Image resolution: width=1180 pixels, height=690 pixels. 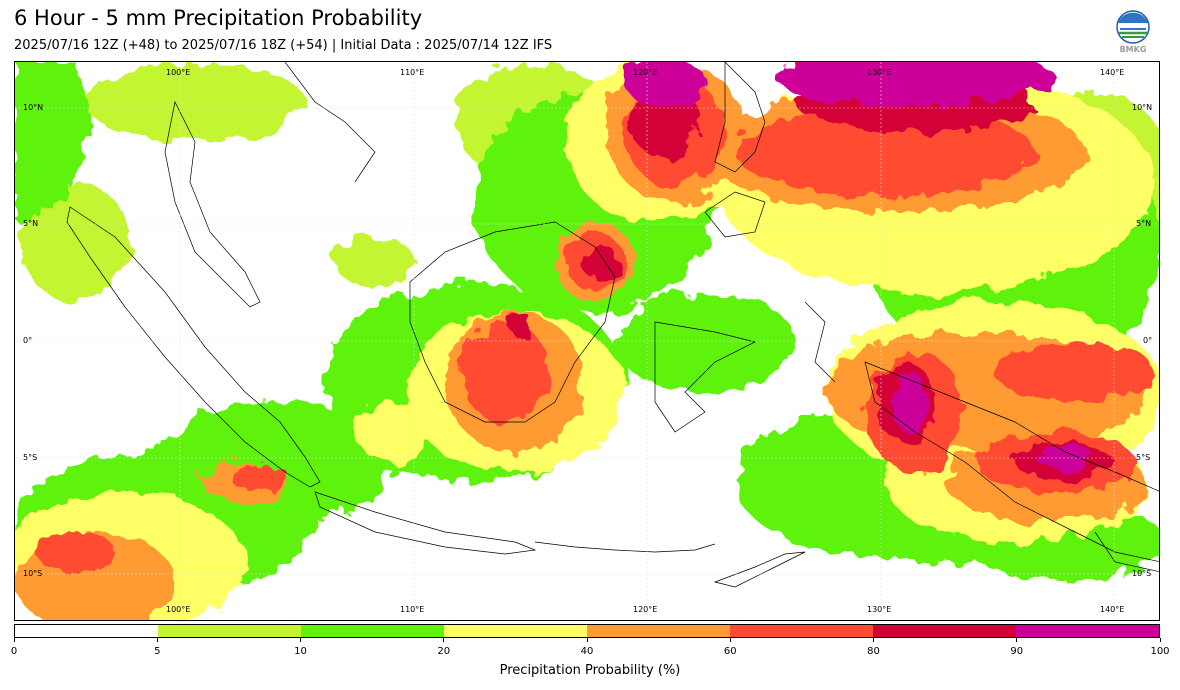 What do you see at coordinates (1112, 609) in the screenshot?
I see `lon-label-bottom: 140°E` at bounding box center [1112, 609].